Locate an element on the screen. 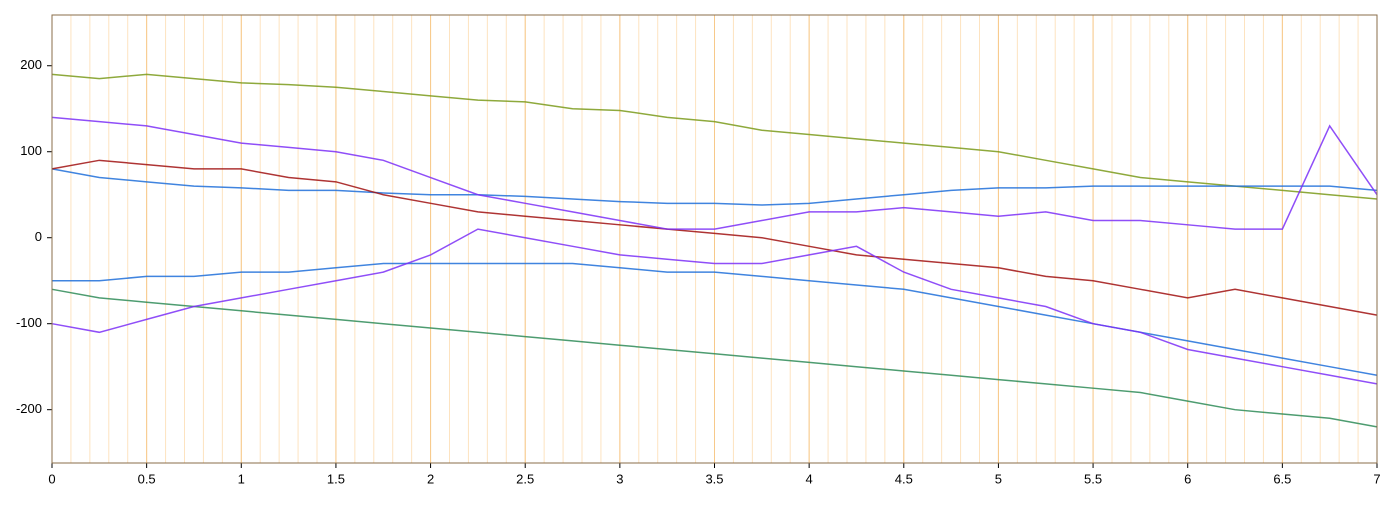 The image size is (1400, 505). y-tick-label: 100 is located at coordinates (31, 150).